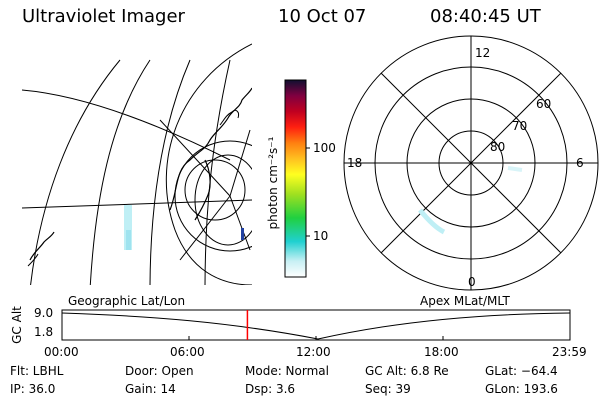  Describe the element at coordinates (520, 126) in the screenshot. I see `polar-lat-70: 70` at that location.